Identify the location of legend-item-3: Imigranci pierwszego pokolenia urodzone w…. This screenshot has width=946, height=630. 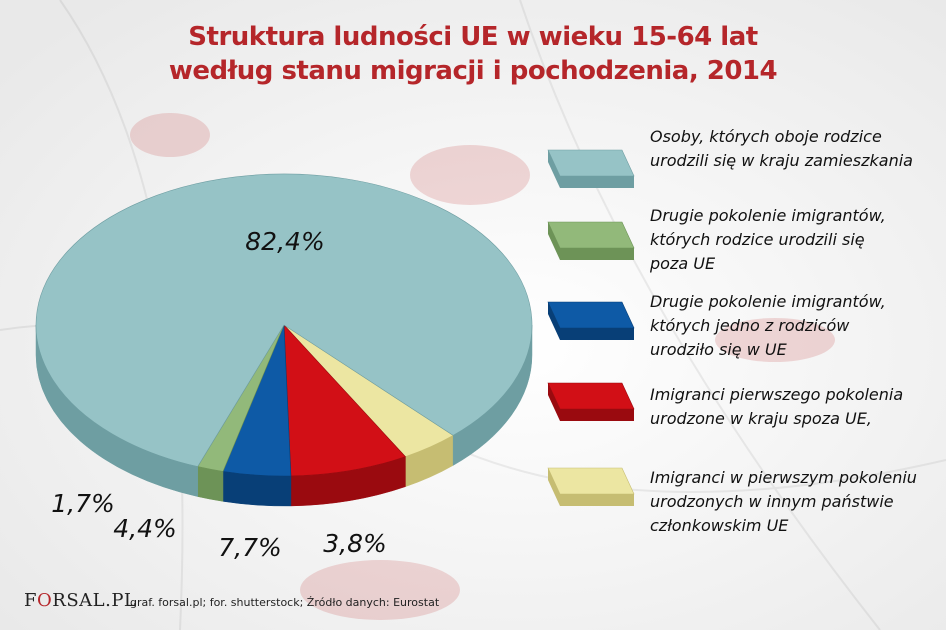
(795, 407).